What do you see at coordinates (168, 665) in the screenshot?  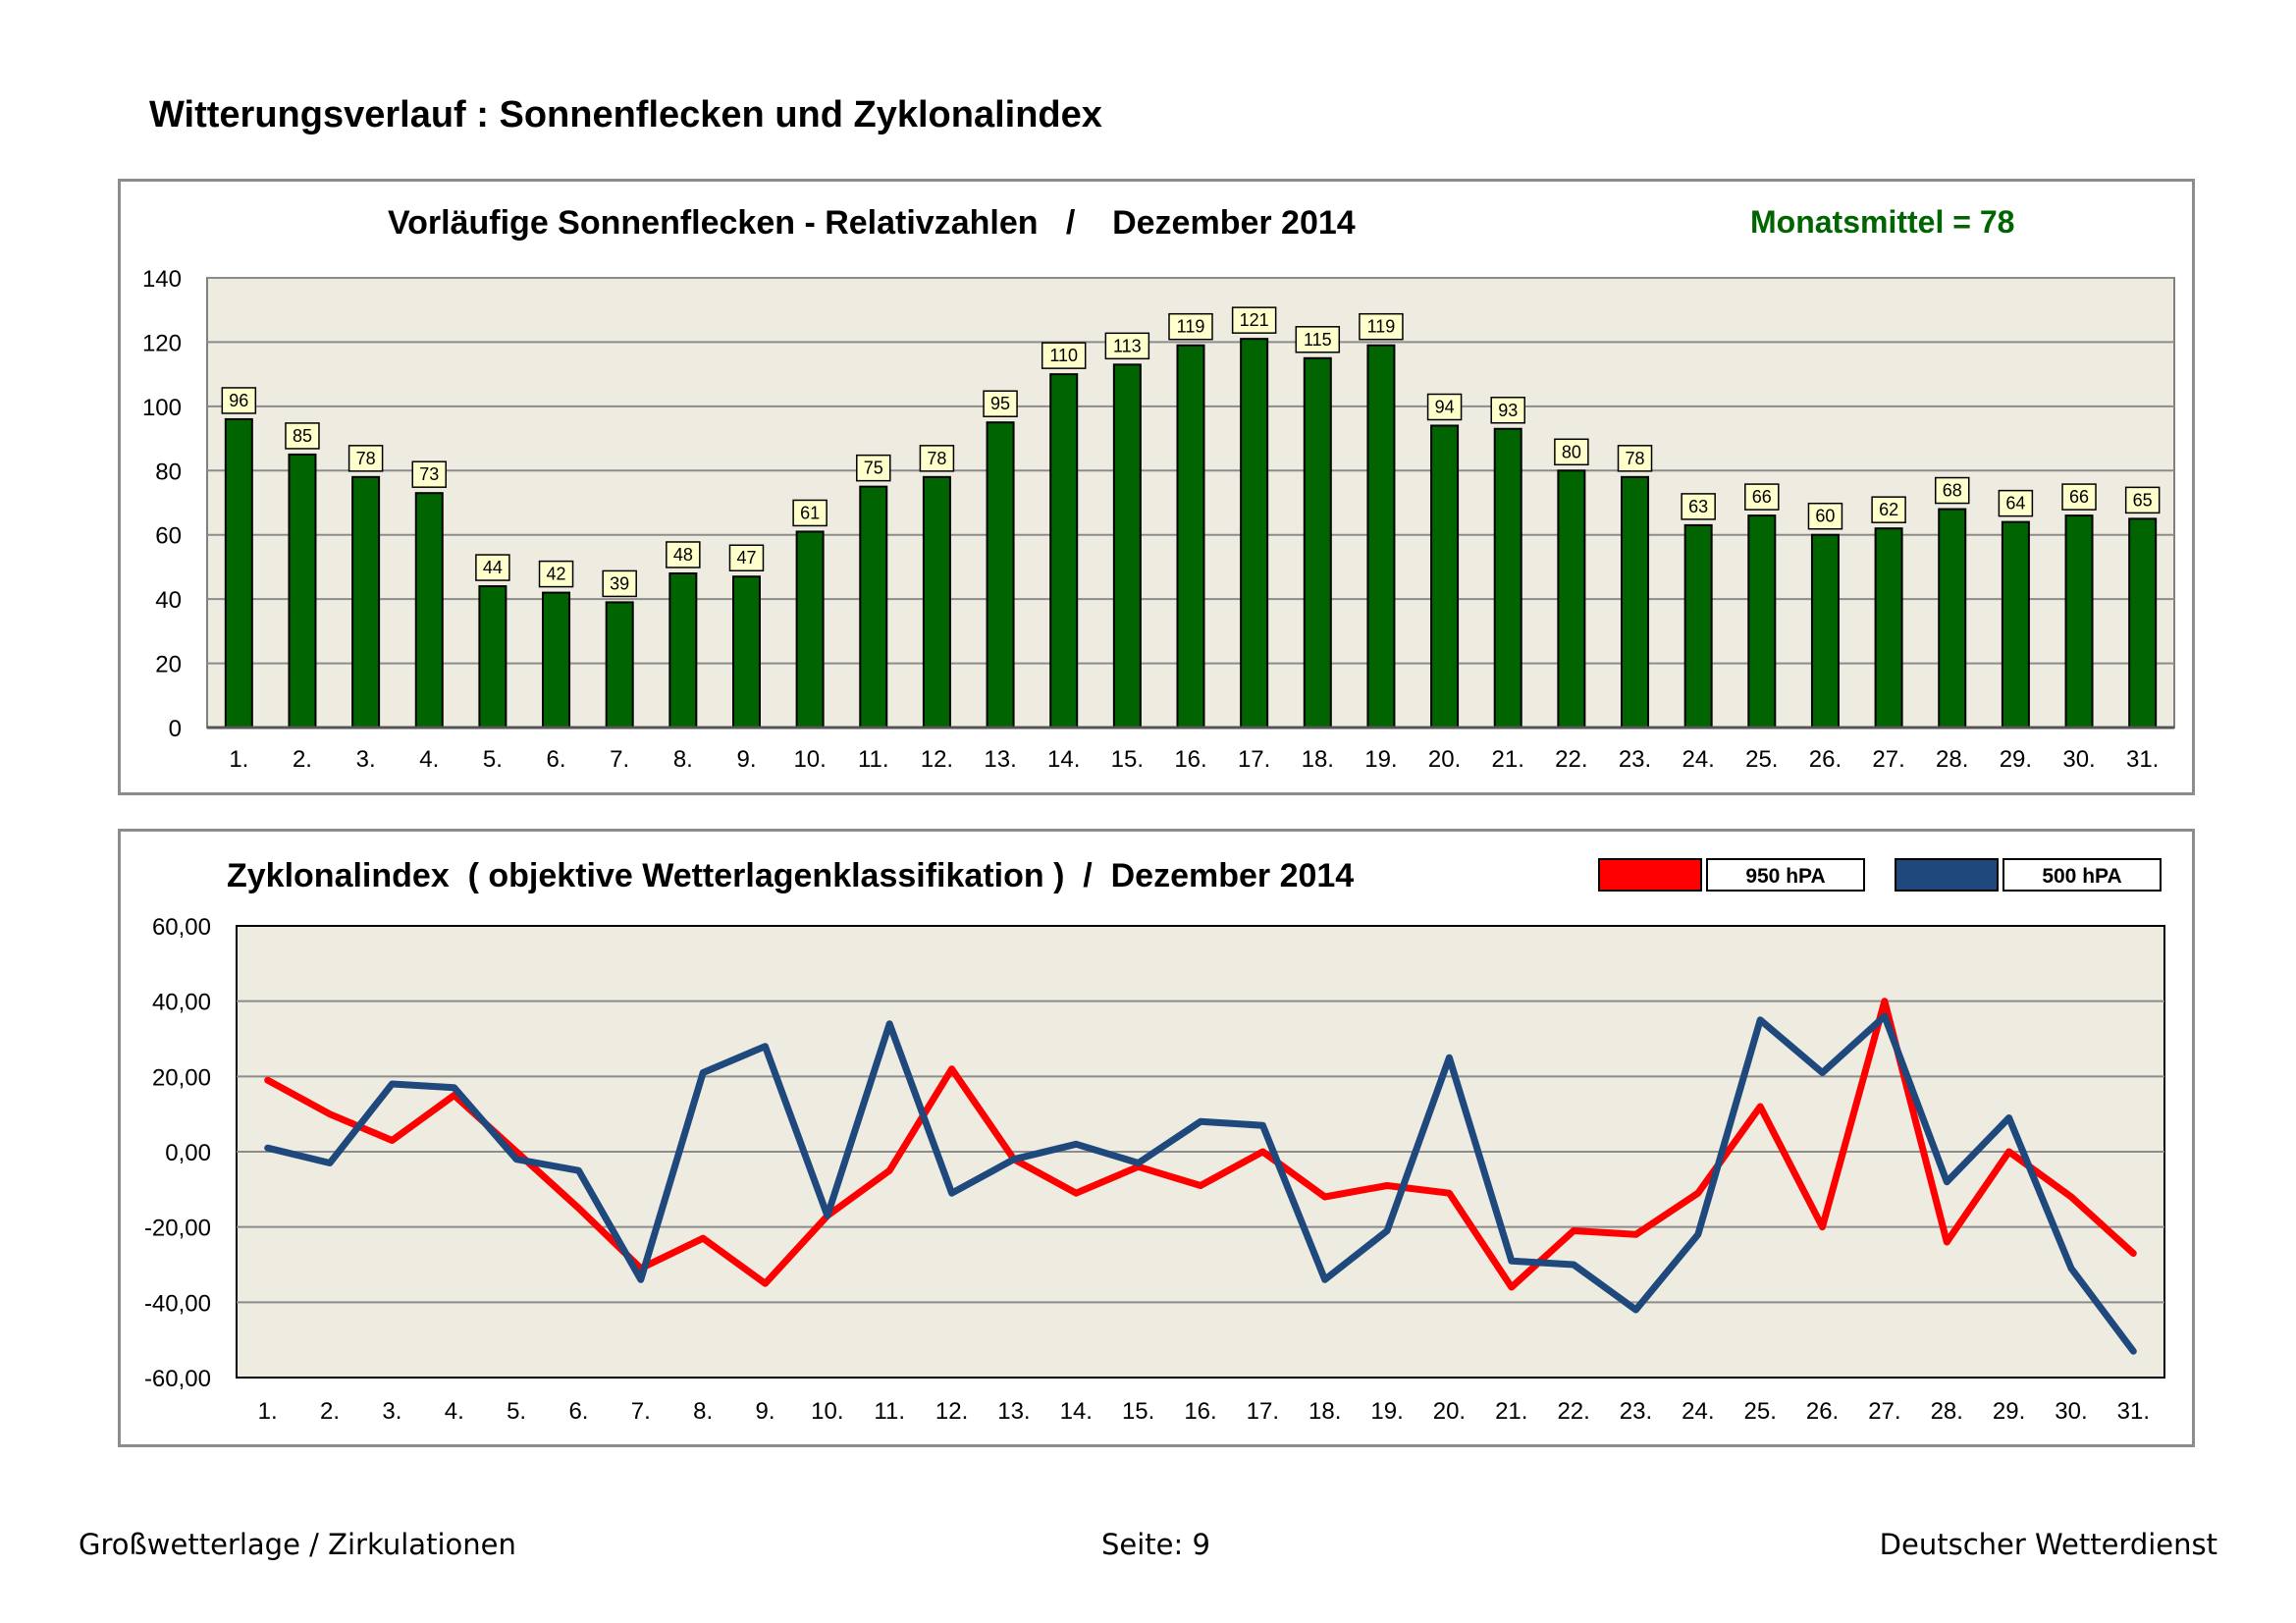 I see `y-tick-label: 20` at bounding box center [168, 665].